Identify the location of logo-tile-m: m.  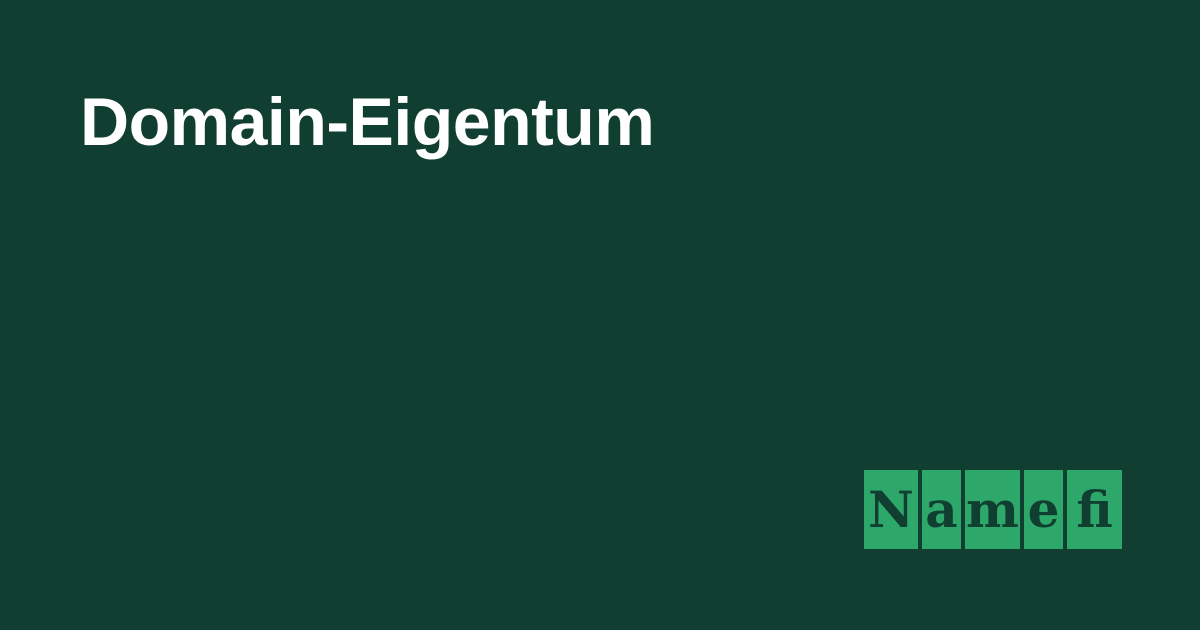
(992, 509).